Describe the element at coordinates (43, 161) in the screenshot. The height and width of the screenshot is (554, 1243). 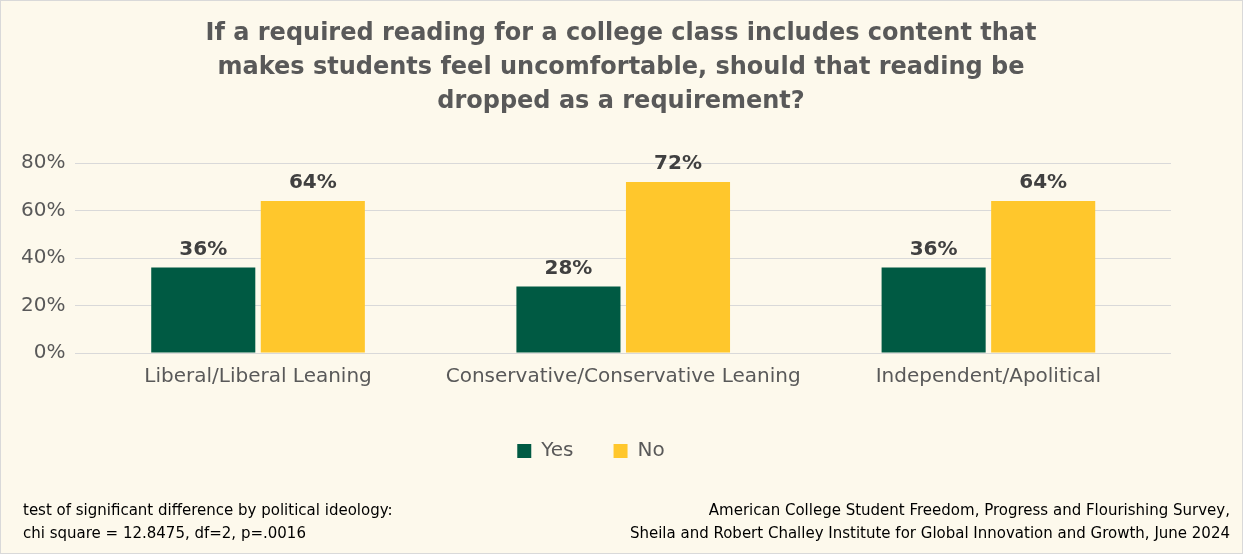
I see `y-tick-label: 80%` at that location.